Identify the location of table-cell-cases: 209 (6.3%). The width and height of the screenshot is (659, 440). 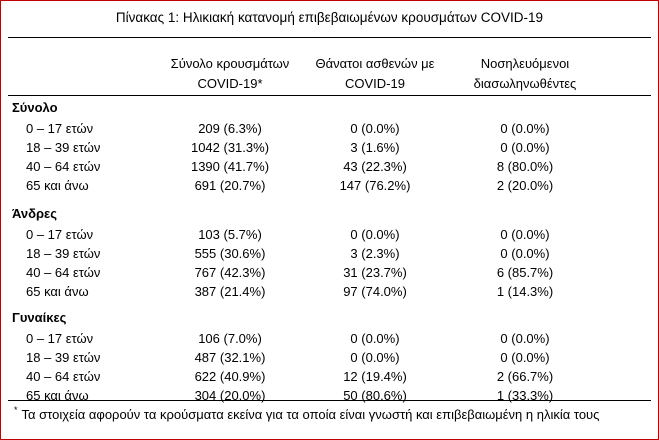
(230, 128).